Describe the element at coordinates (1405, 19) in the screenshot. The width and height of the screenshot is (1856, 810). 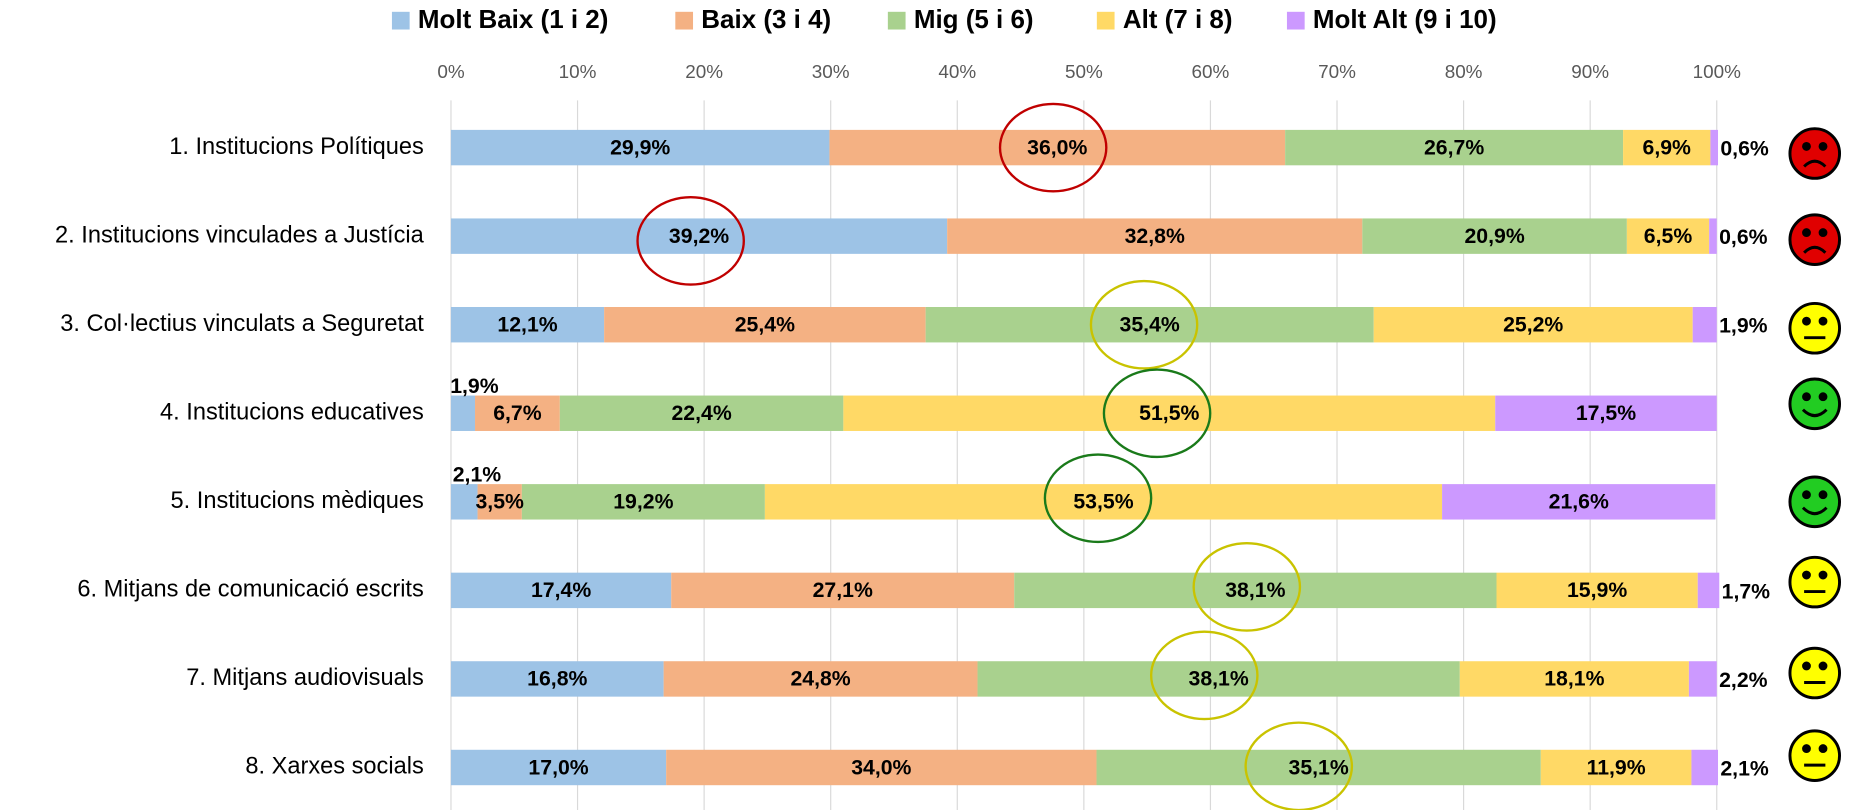
I see `legend-label: Molt Alt (9 i 10)` at that location.